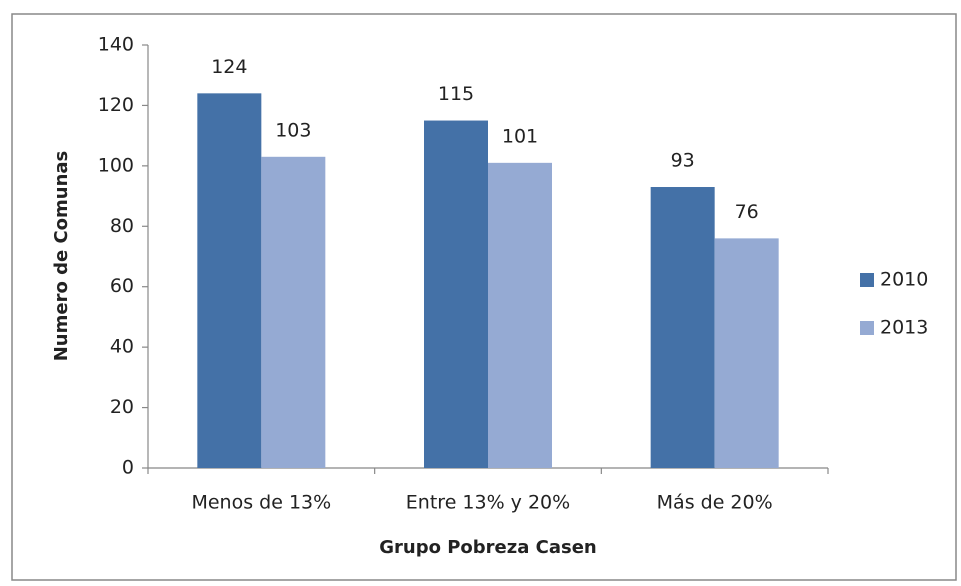 This screenshot has height=586, width=961. Describe the element at coordinates (456, 94) in the screenshot. I see `data-label: 115` at that location.